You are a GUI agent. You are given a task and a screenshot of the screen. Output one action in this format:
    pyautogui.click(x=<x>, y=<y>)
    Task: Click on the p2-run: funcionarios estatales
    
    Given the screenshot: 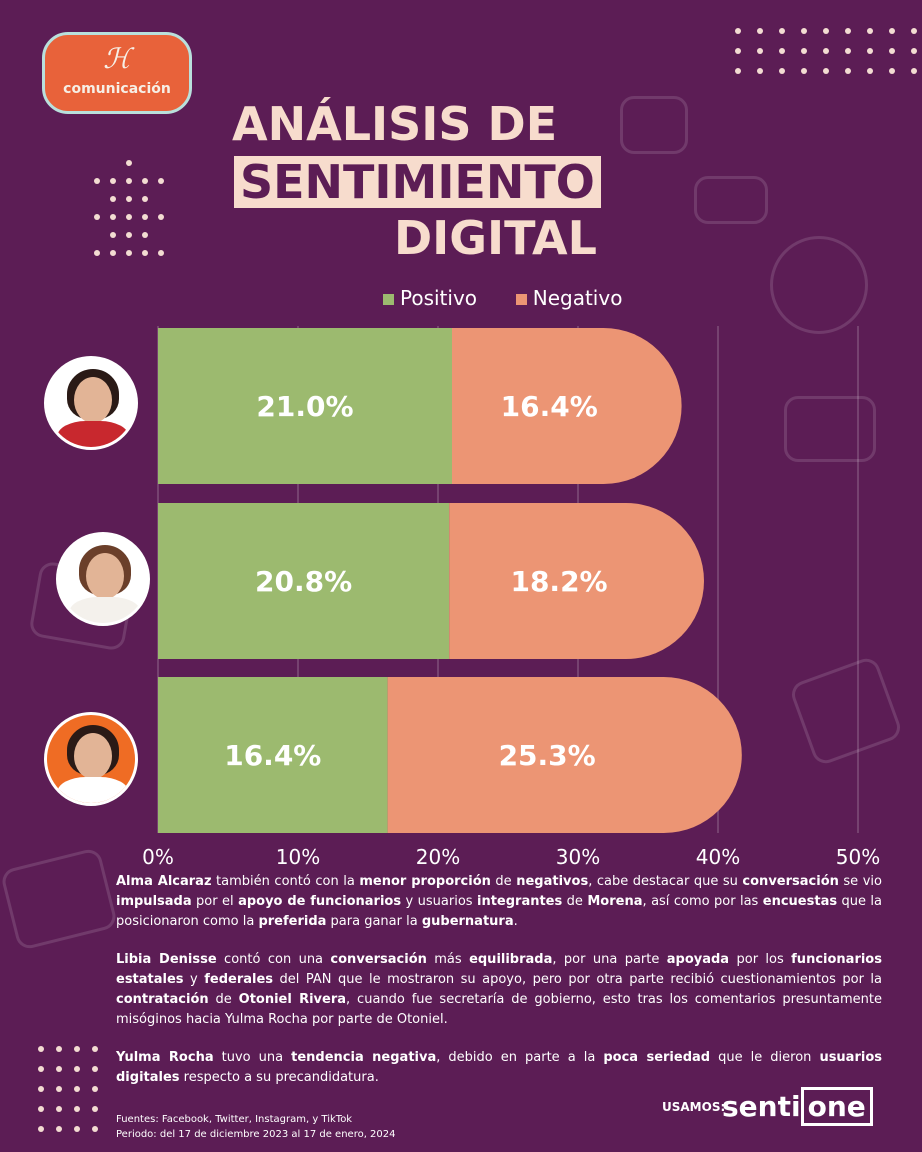 What is the action you would take?
    pyautogui.click(x=499, y=969)
    